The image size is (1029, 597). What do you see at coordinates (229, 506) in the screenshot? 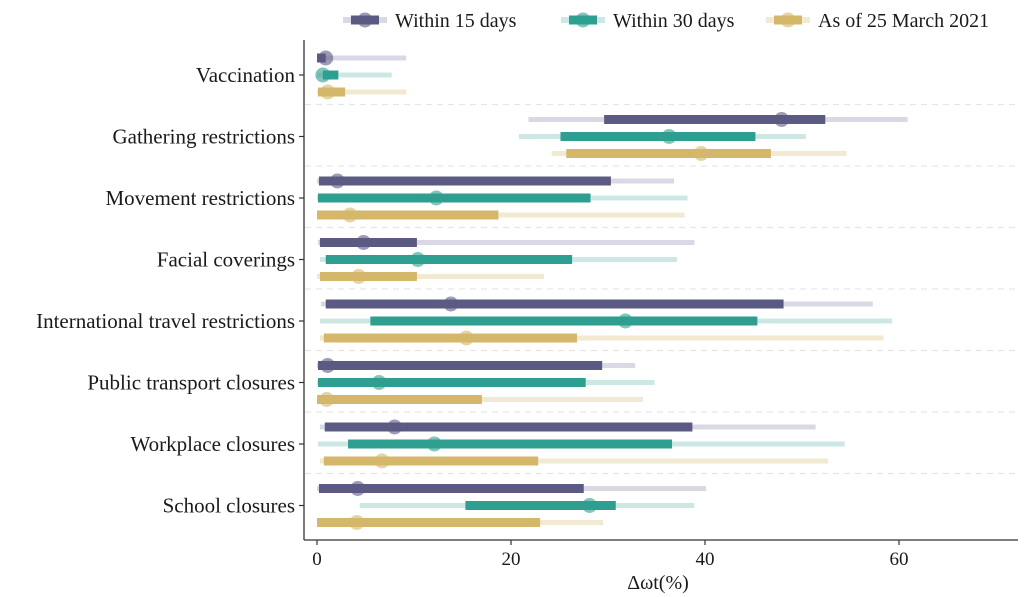
I see `category-label-school-closures: School closures` at bounding box center [229, 506].